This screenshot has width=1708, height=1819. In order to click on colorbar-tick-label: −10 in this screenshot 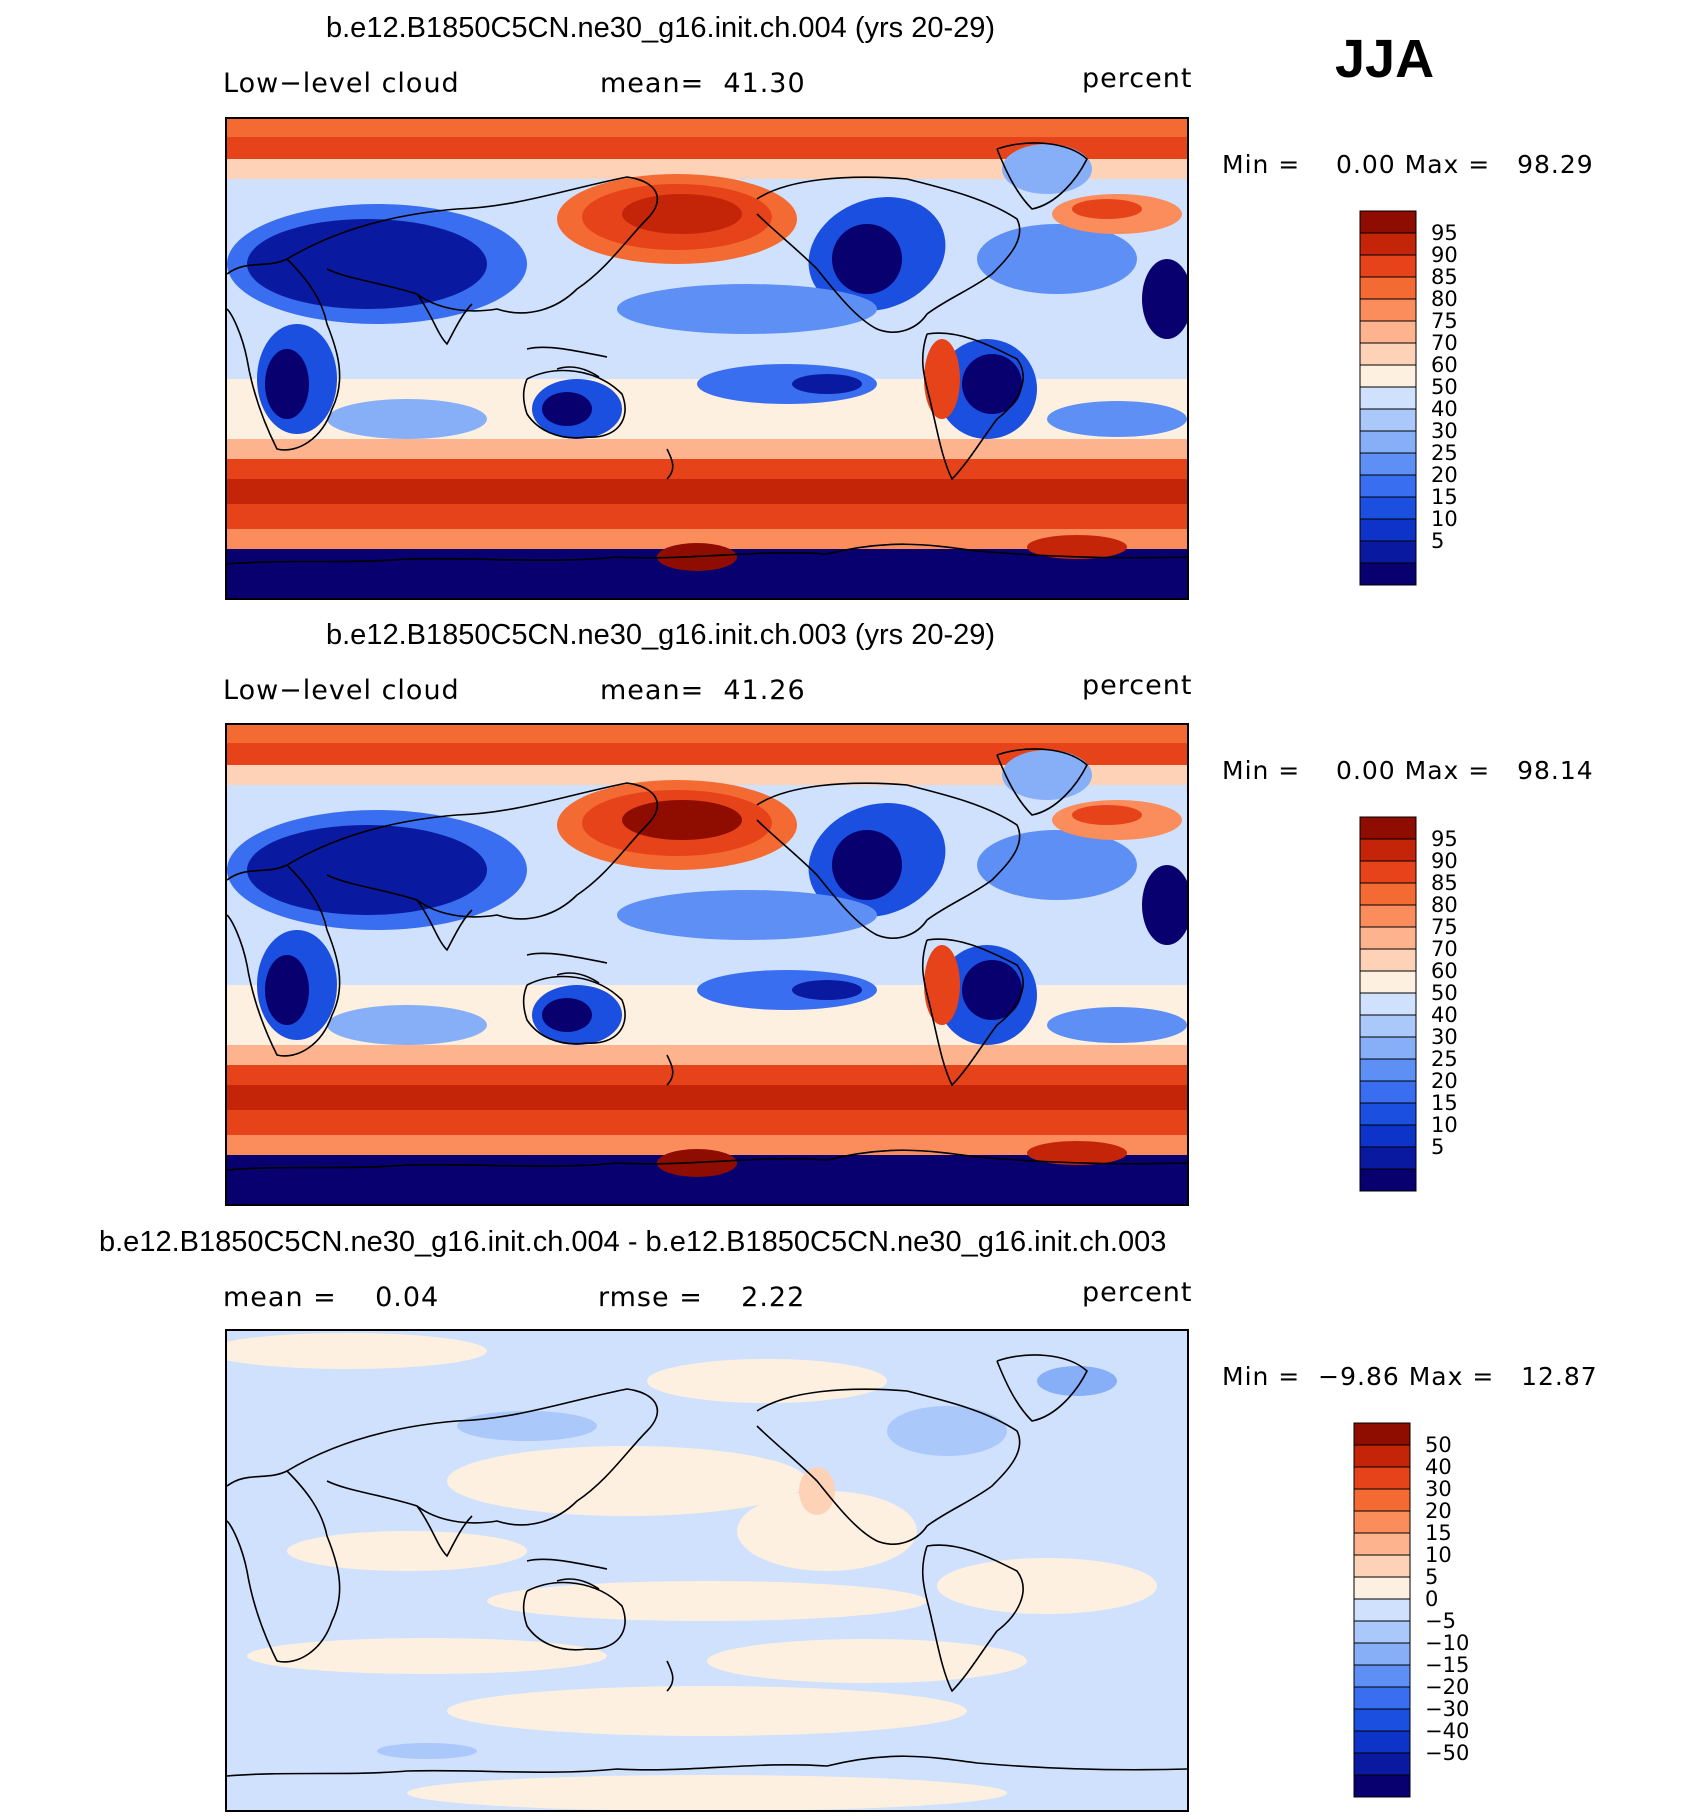, I will do `click(1447, 1643)`.